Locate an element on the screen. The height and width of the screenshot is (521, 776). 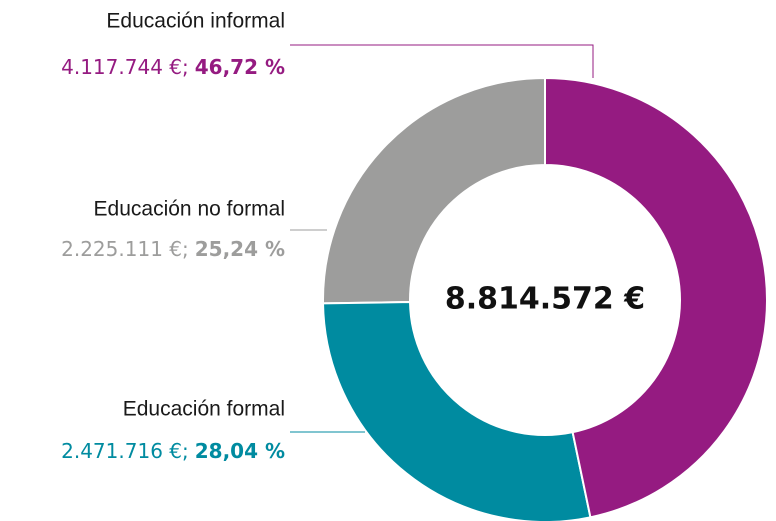
value-label: 2.225.111 €; 25,24 % is located at coordinates (173, 249).